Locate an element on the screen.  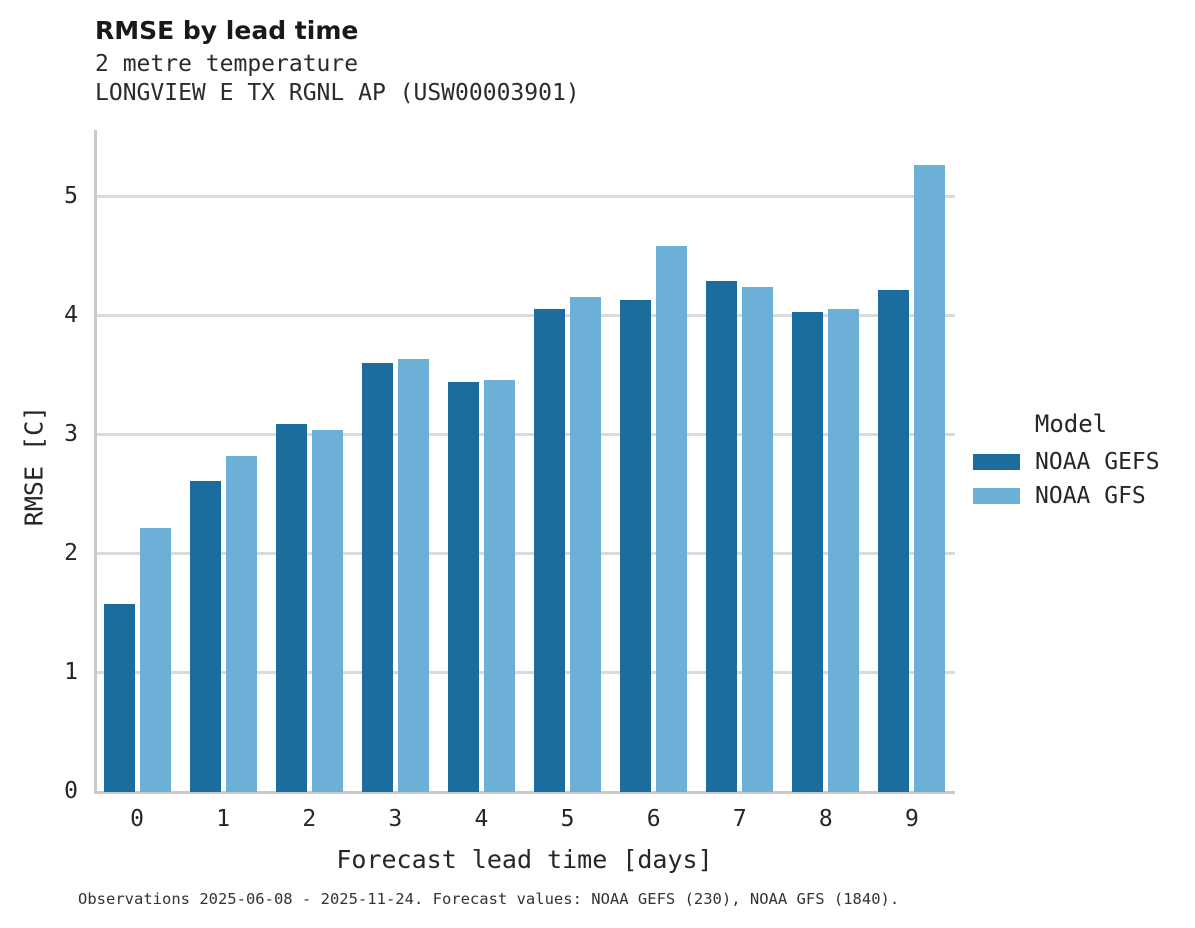
chart-title: RMSE by lead time is located at coordinates (227, 30).